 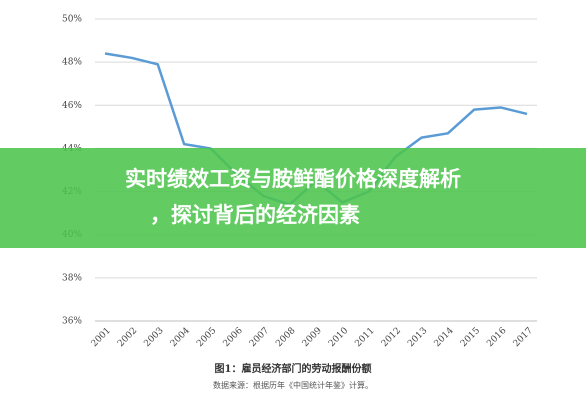 What do you see at coordinates (293, 368) in the screenshot?
I see `chart-caption: 图1：雇员经济部门的劳动报酬份额` at bounding box center [293, 368].